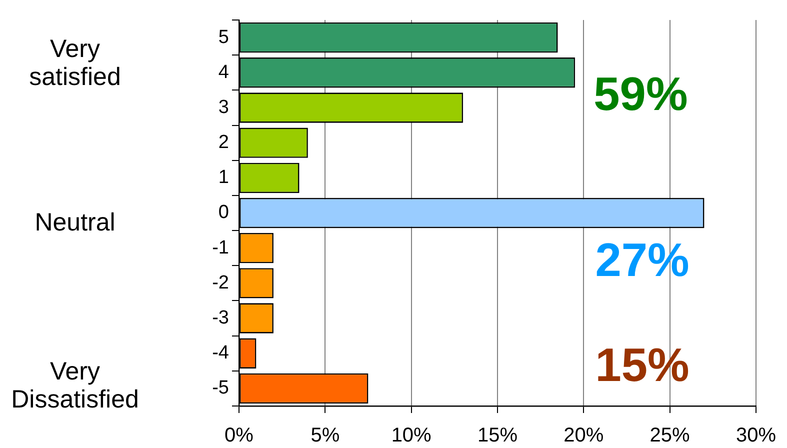  Describe the element at coordinates (584, 435) in the screenshot. I see `x-tick-label: 20%` at that location.